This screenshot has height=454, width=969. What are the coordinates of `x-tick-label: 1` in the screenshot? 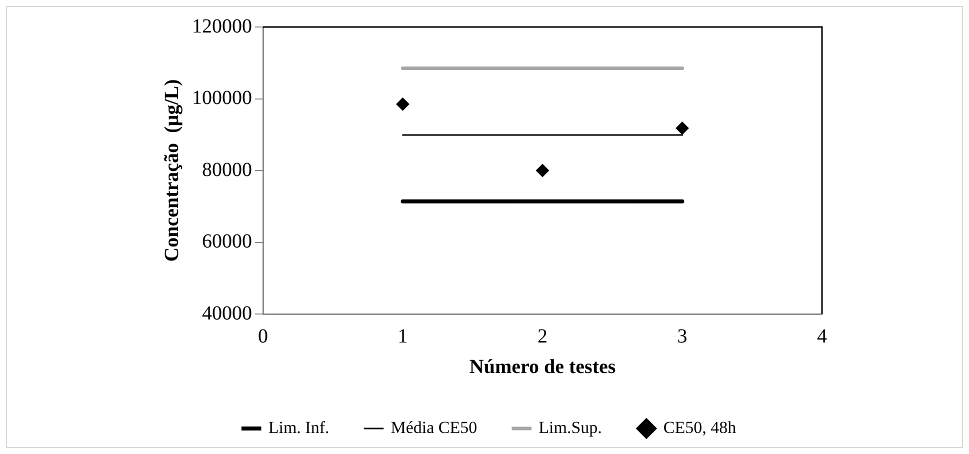 It's located at (403, 336).